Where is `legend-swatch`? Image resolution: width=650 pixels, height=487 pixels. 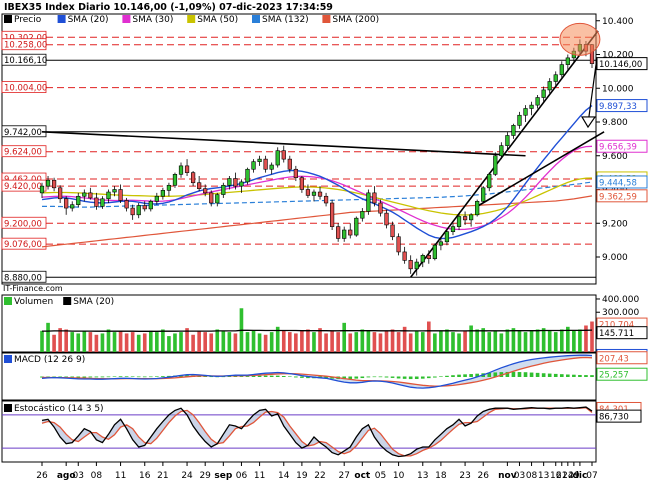 legend-swatch is located at coordinates (126, 19).